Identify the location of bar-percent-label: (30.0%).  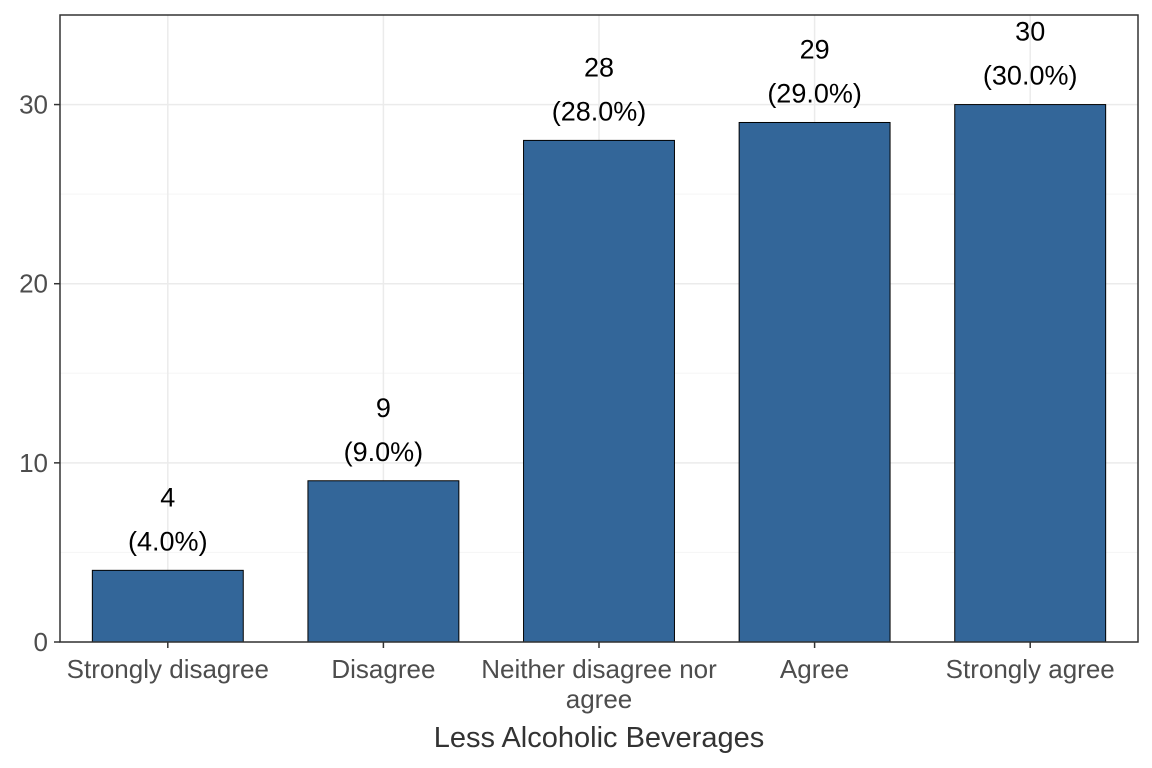
(1030, 76).